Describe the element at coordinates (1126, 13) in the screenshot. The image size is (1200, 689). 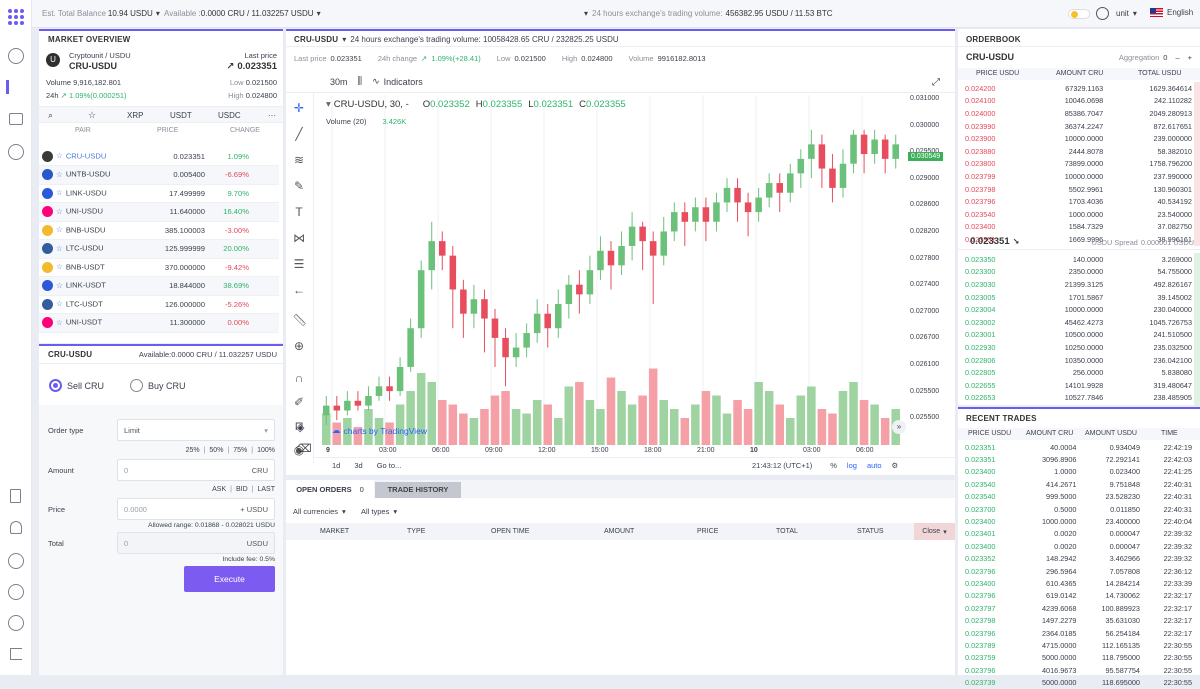
I see `unit-selector: unit ▾` at that location.